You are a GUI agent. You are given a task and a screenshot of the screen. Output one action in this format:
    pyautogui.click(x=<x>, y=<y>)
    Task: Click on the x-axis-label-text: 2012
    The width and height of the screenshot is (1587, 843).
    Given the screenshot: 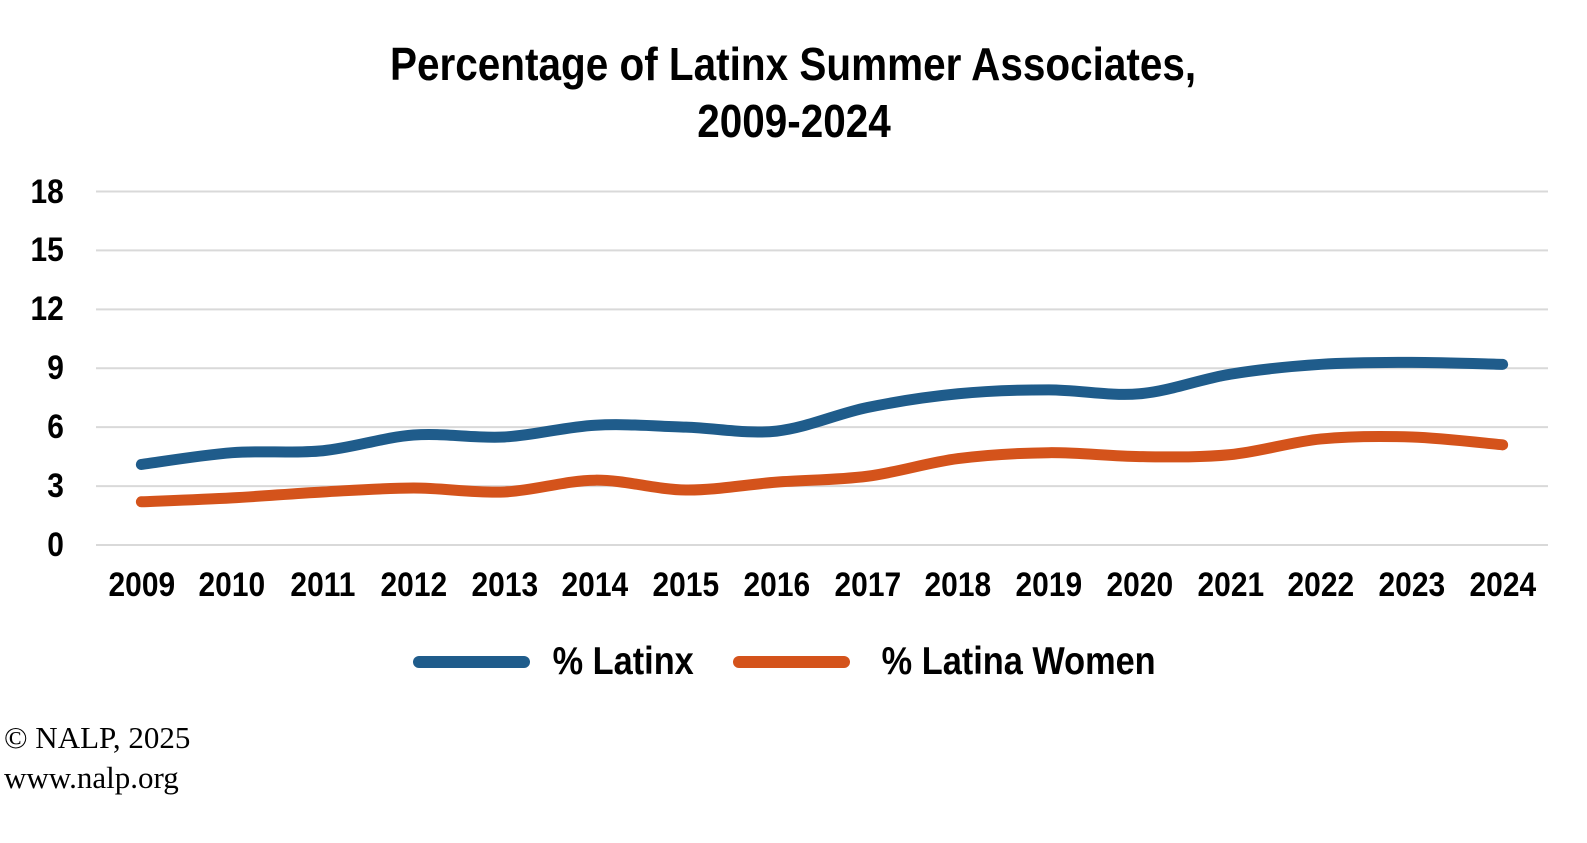 What is the action you would take?
    pyautogui.click(x=413, y=585)
    